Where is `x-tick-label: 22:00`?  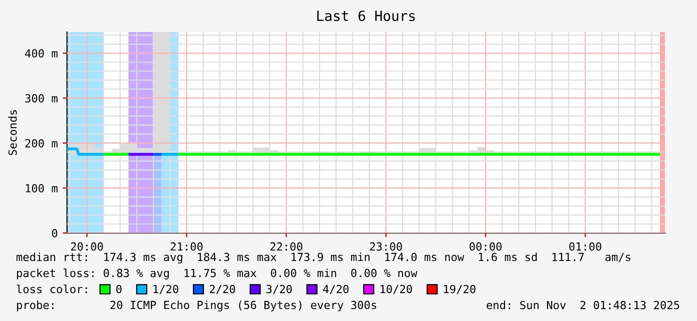
x-tick-label: 22:00 is located at coordinates (286, 246).